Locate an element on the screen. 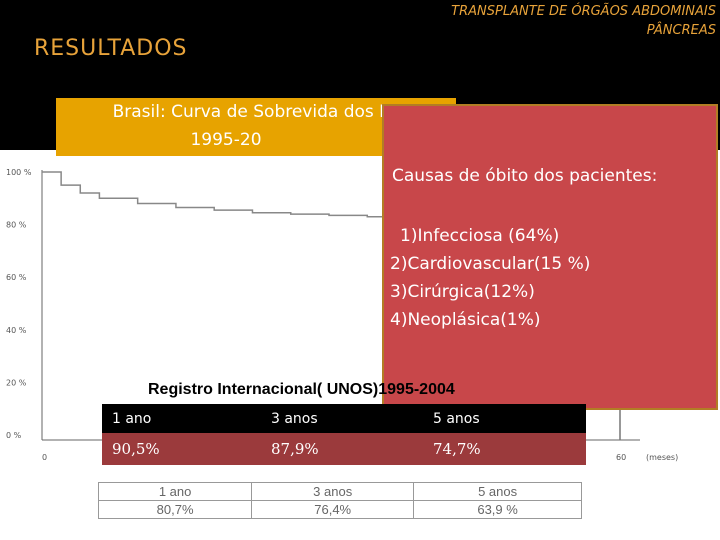  unos-survival-table: 1 ano 3 anos 5 anos 90,5% 87,9% 74,7% is located at coordinates (344, 434).